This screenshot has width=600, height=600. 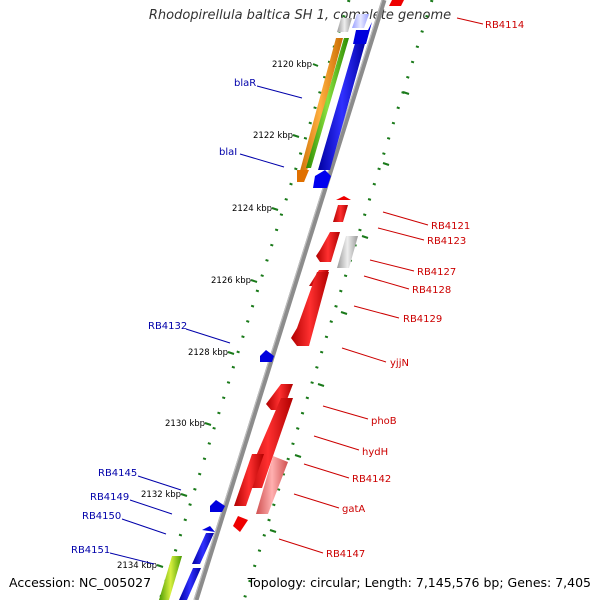 I want to click on gene-orange-cap, so click(x=303, y=176).